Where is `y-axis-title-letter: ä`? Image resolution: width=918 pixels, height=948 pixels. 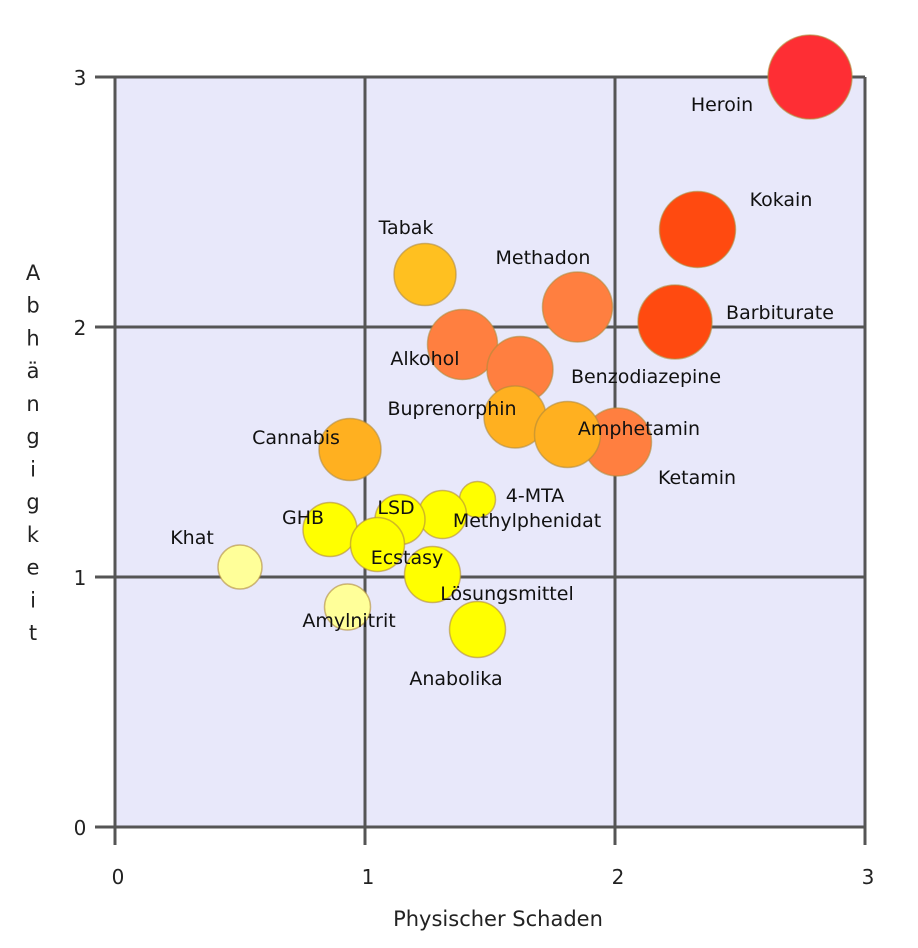 y-axis-title-letter: ä is located at coordinates (33, 371).